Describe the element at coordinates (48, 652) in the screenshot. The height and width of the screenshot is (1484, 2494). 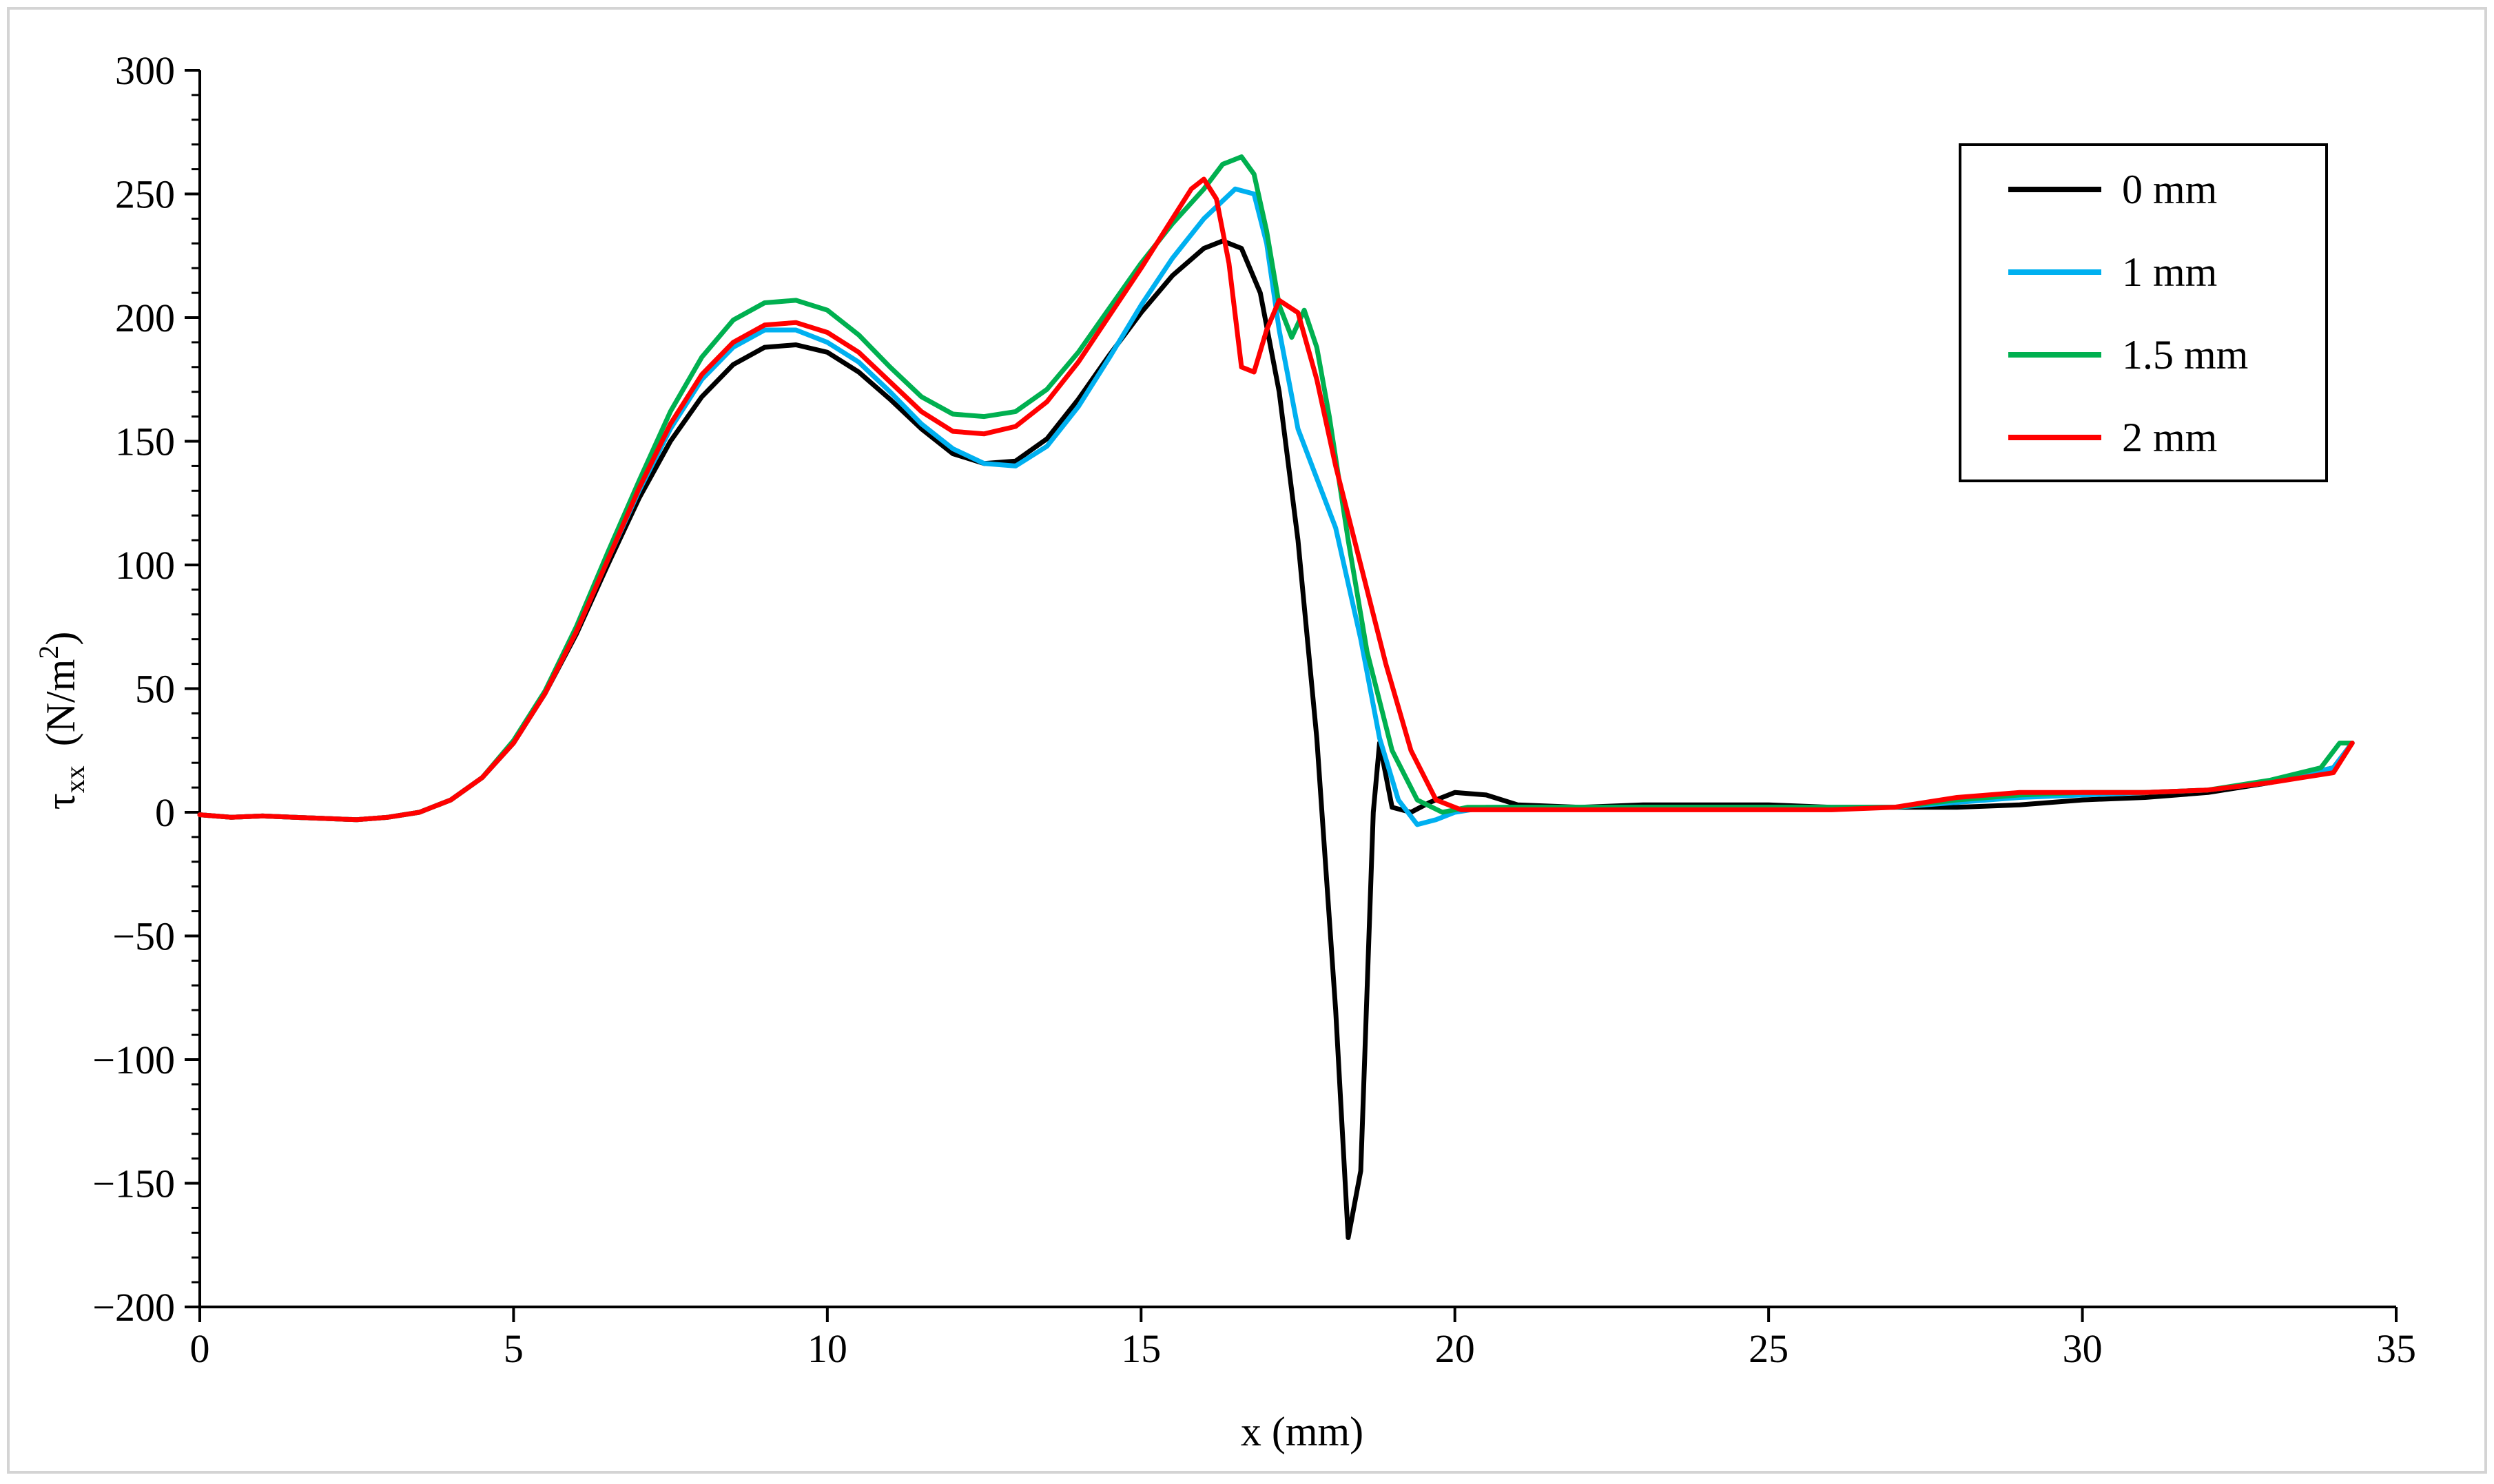
I see `y-axis-title-unit-superscript: 2` at that location.